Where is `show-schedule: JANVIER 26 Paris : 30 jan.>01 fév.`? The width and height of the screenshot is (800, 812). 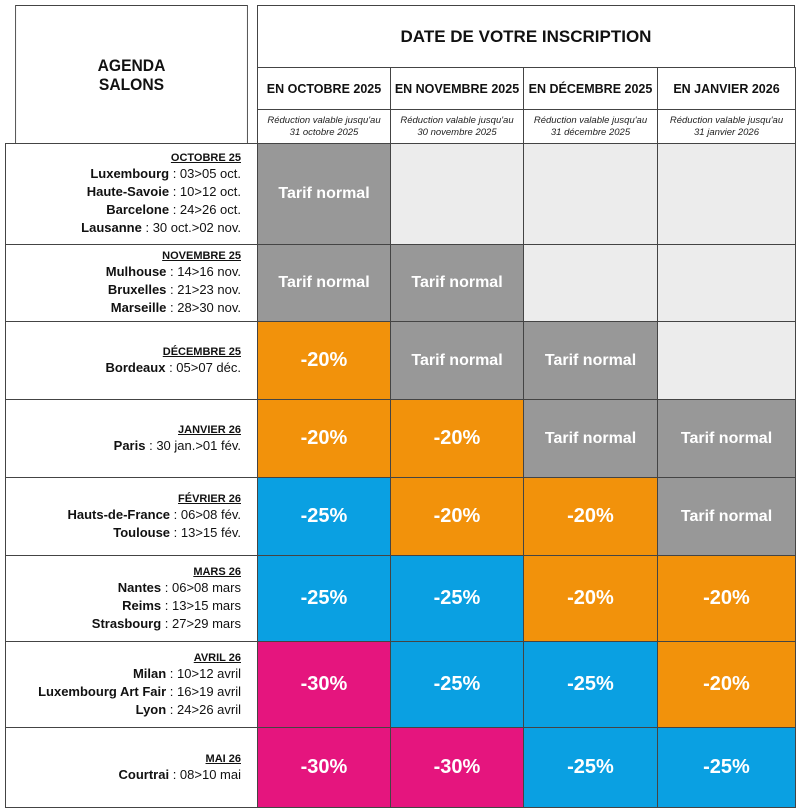
show-schedule: JANVIER 26 Paris : 30 jan.>01 fév. is located at coordinates (131, 438).